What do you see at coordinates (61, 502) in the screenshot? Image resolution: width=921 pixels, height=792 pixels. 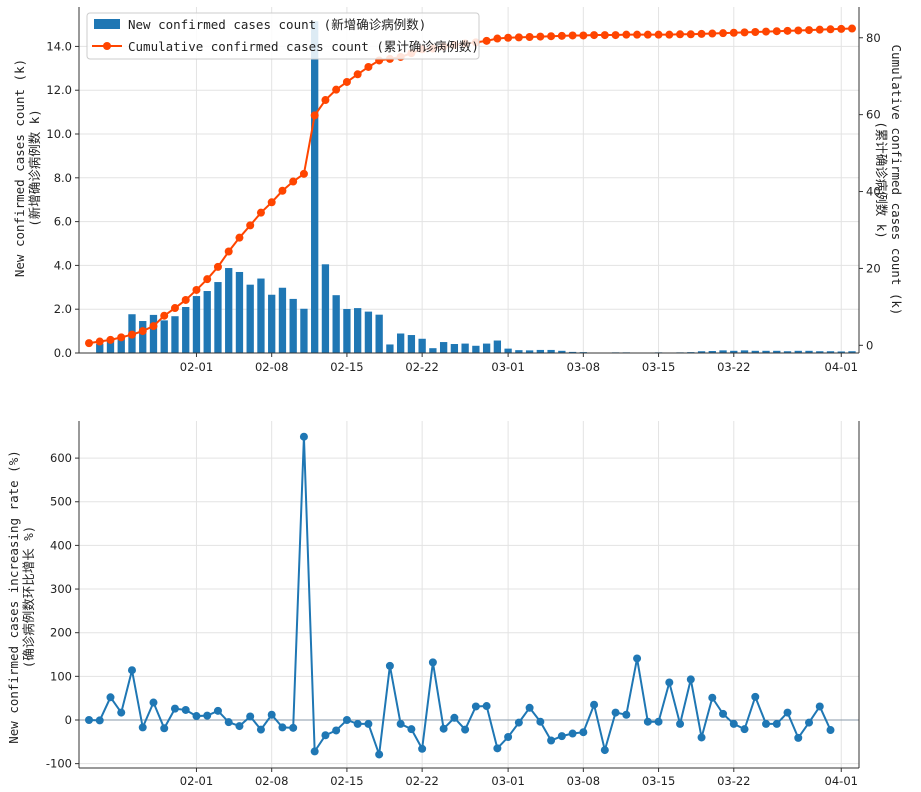 I see `bottom-y-tick-label: 500` at bounding box center [61, 502].